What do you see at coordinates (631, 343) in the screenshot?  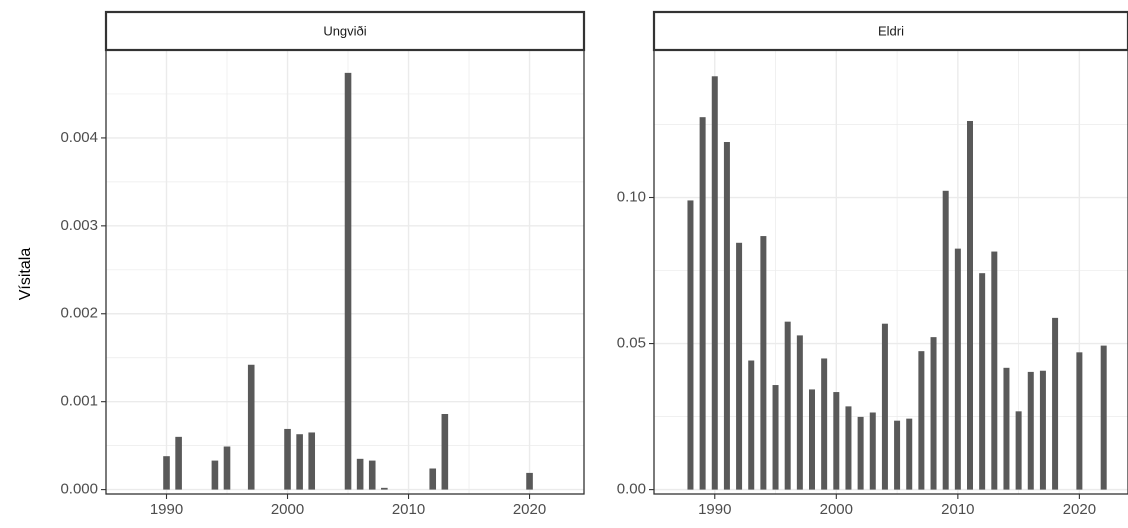 I see `y-tick-label: 0.05` at bounding box center [631, 343].